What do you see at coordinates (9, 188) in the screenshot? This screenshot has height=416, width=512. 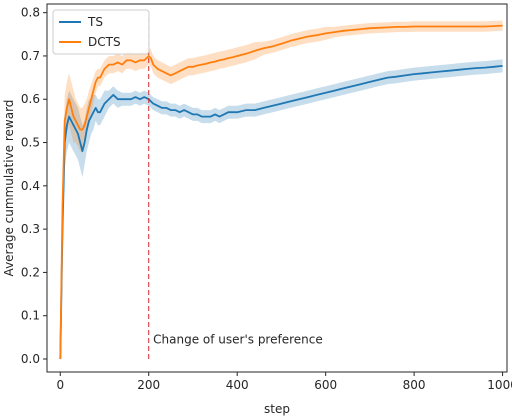 I see `y-axis-label: Average cummulative reward` at bounding box center [9, 188].